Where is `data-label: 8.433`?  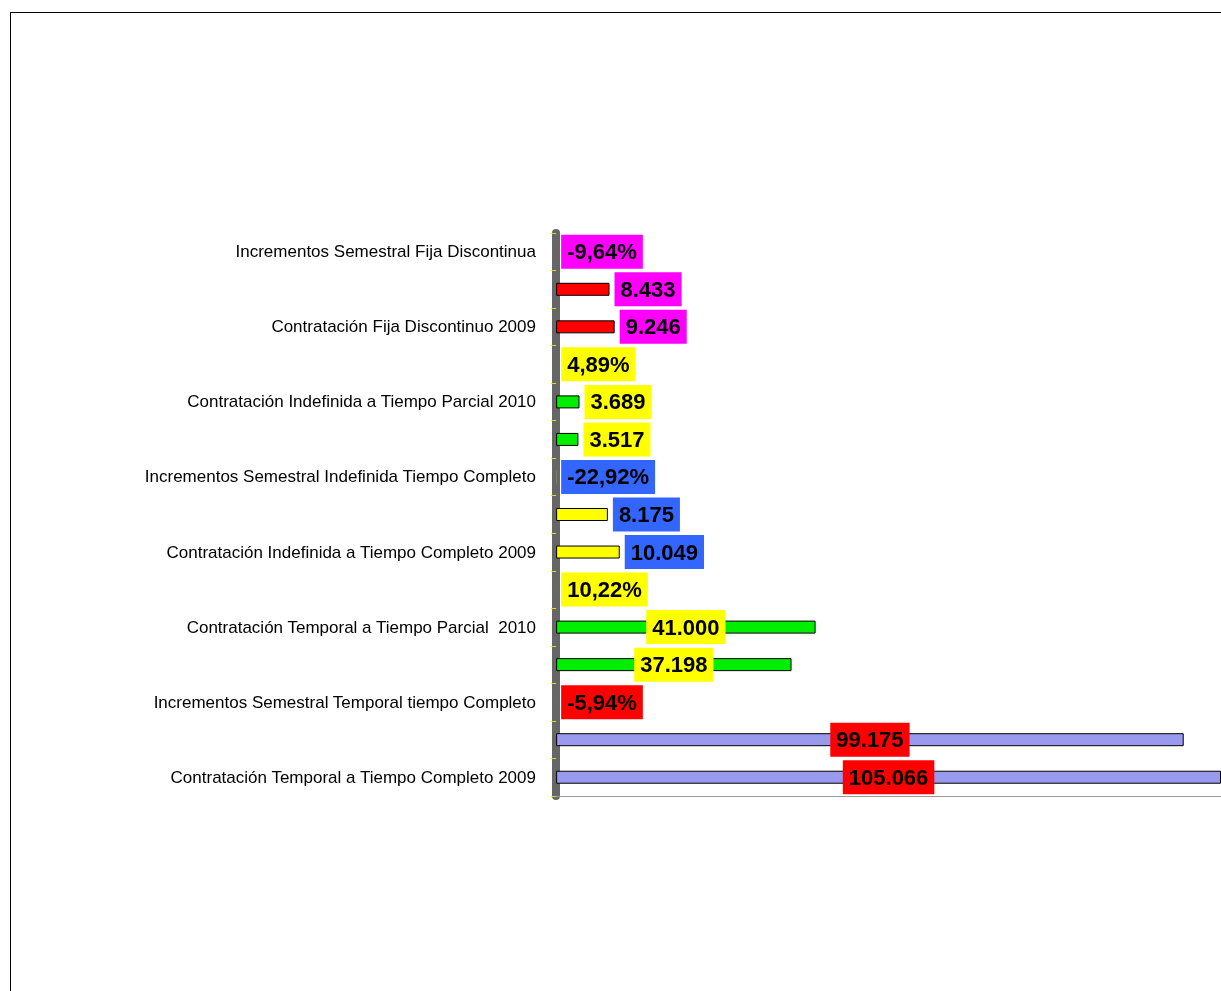
data-label: 8.433 is located at coordinates (648, 289).